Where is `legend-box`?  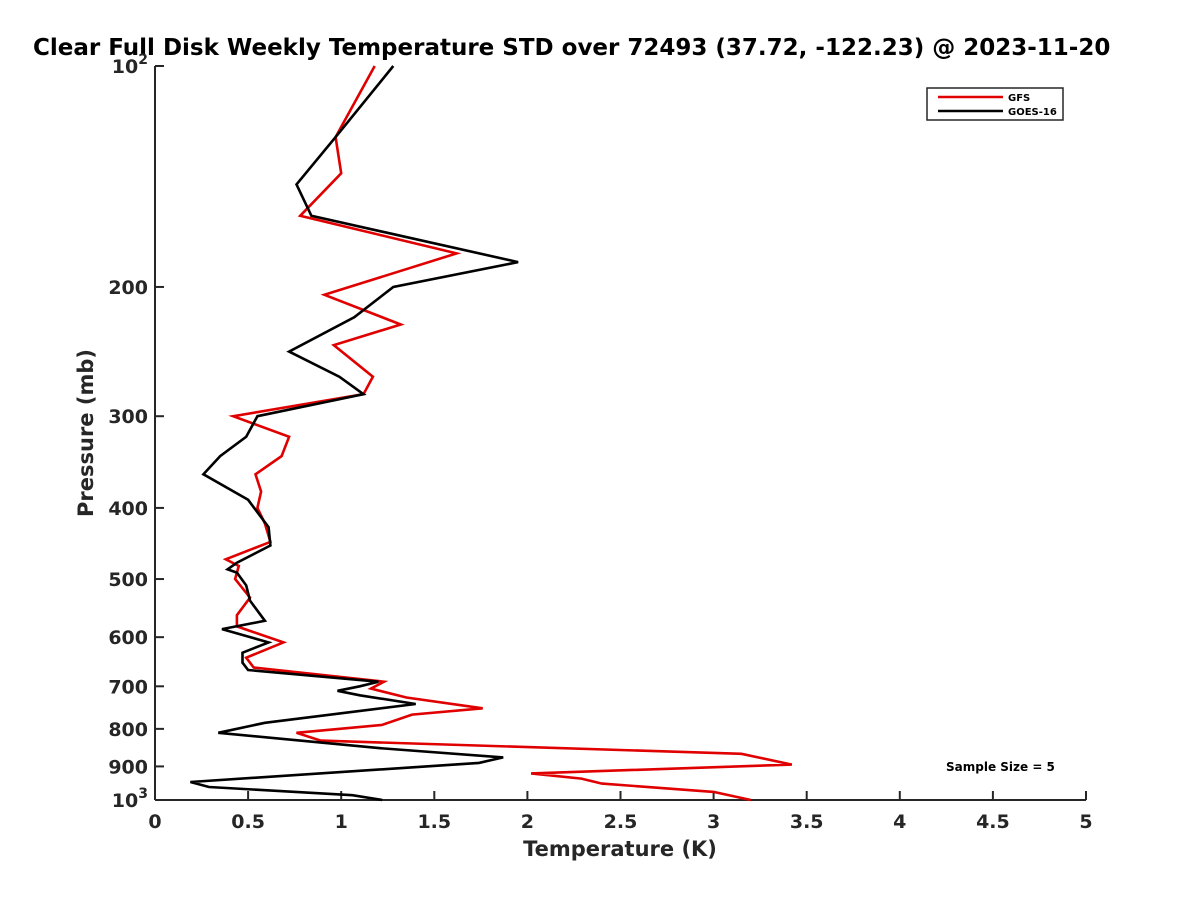
legend-box is located at coordinates (995, 104).